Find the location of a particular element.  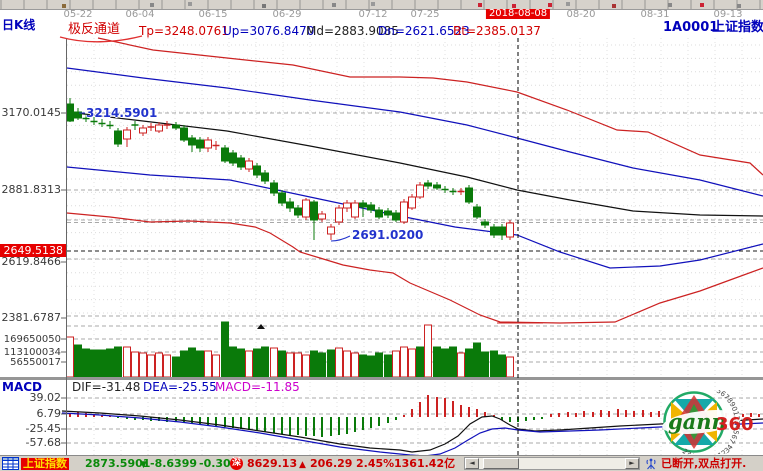

connection-status-text: 已断开,双点打开. is located at coordinates (704, 463).